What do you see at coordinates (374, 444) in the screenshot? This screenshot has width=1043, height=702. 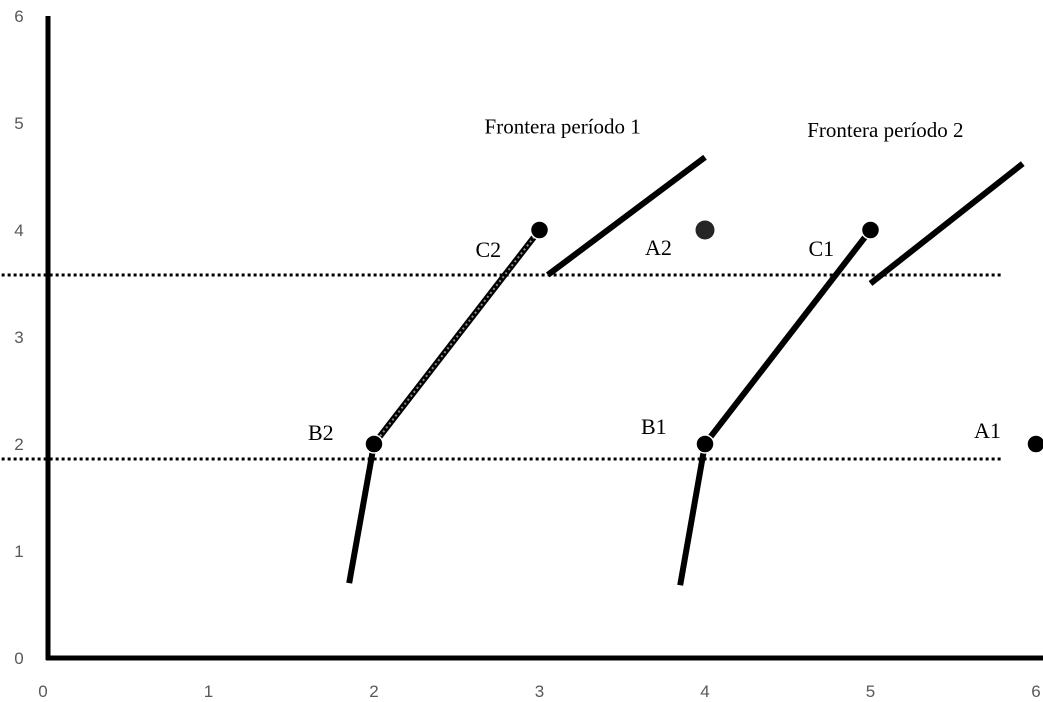 I see `point-b2` at bounding box center [374, 444].